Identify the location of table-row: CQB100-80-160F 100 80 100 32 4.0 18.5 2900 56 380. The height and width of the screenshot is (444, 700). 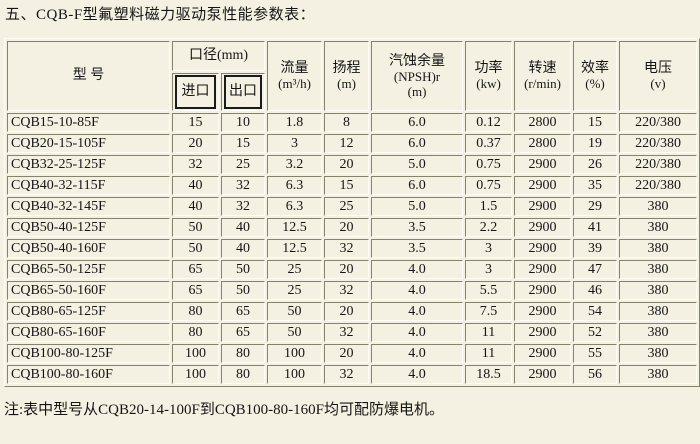
(352, 374).